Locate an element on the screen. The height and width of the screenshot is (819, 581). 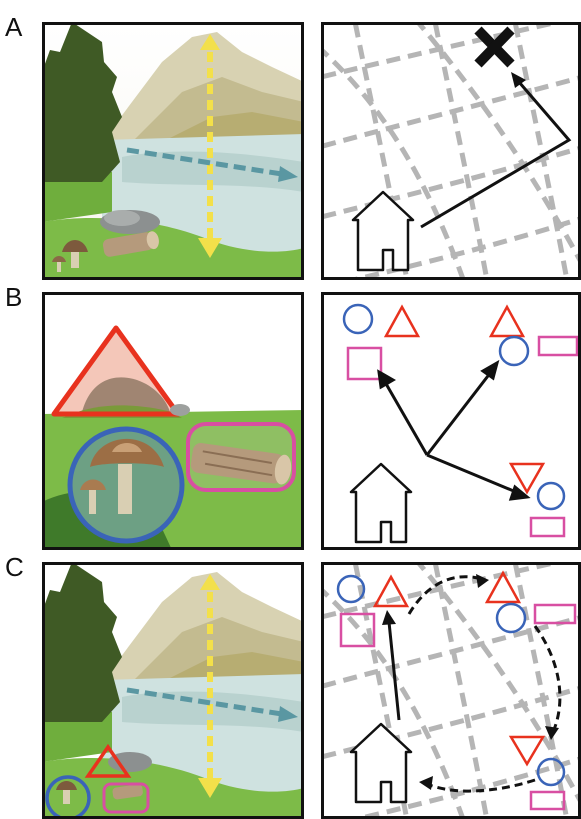
panel-b-map is located at coordinates (451, 421).